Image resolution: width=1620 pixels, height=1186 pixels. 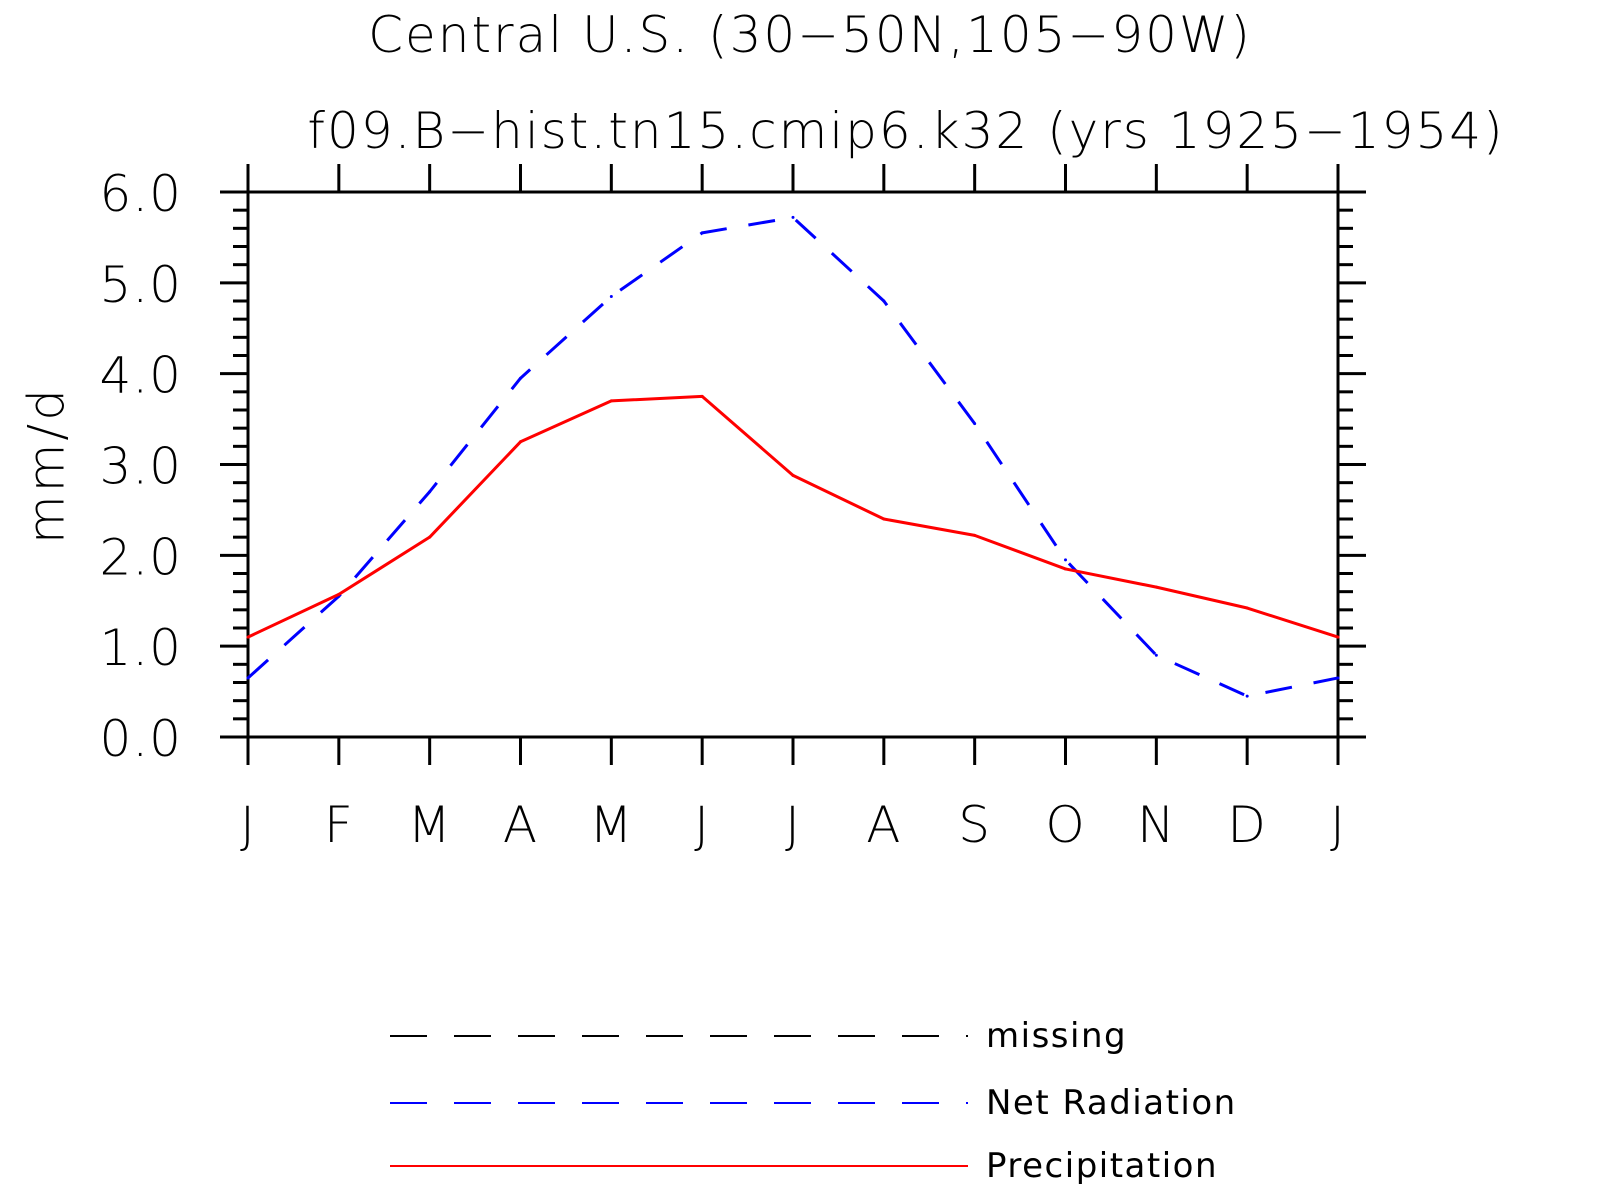 I want to click on legend-label-1: Net Radiation, so click(x=1111, y=1103).